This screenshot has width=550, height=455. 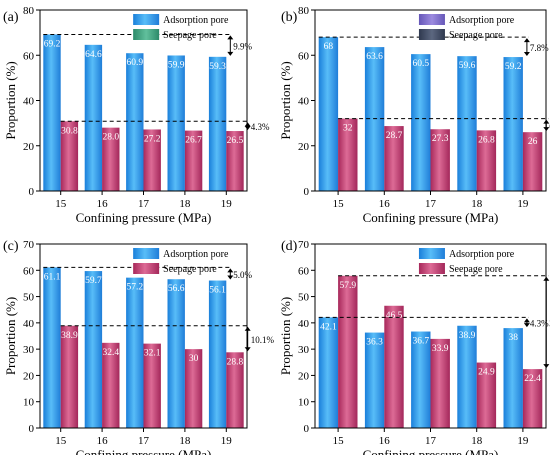 I want to click on seepage-value-label: 33.9, so click(x=440, y=349).